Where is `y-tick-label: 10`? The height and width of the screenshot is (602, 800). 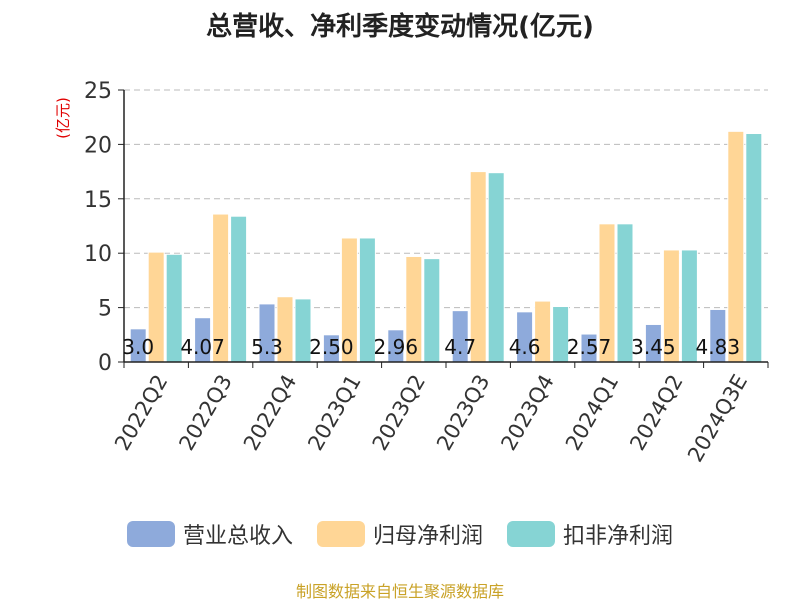
y-tick-label: 10 is located at coordinates (98, 254).